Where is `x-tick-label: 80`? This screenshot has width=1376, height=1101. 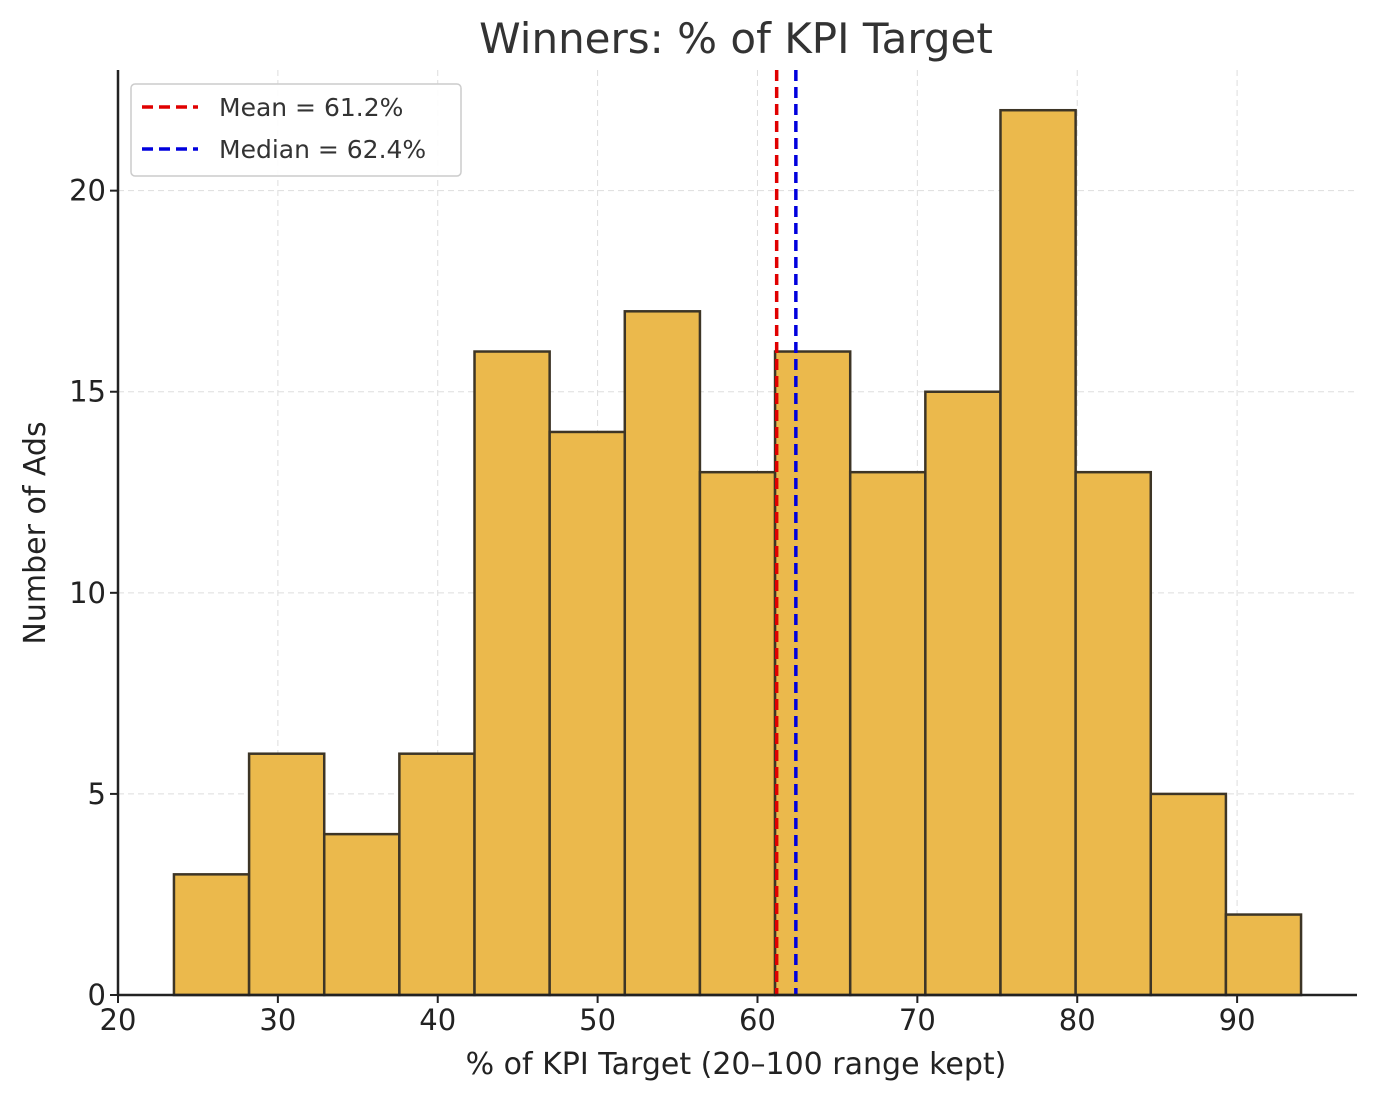
x-tick-label: 80 is located at coordinates (1077, 1020).